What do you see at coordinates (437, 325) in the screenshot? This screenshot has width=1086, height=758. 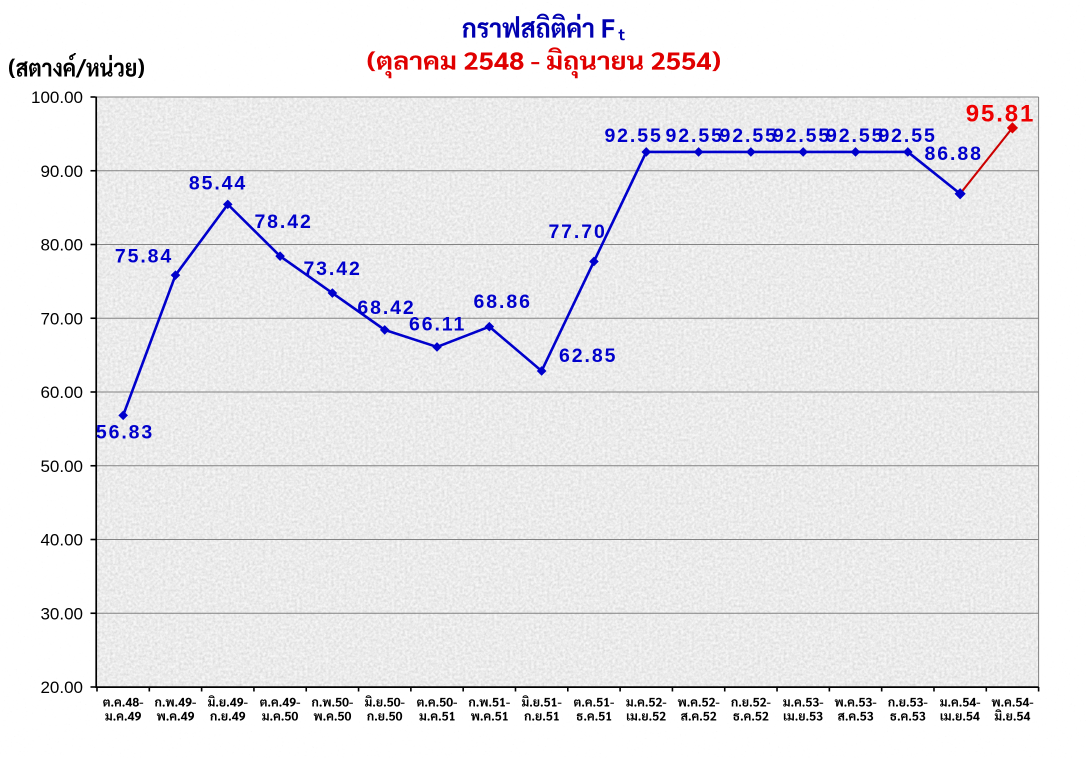 I see `svg-text: 66.11` at bounding box center [437, 325].